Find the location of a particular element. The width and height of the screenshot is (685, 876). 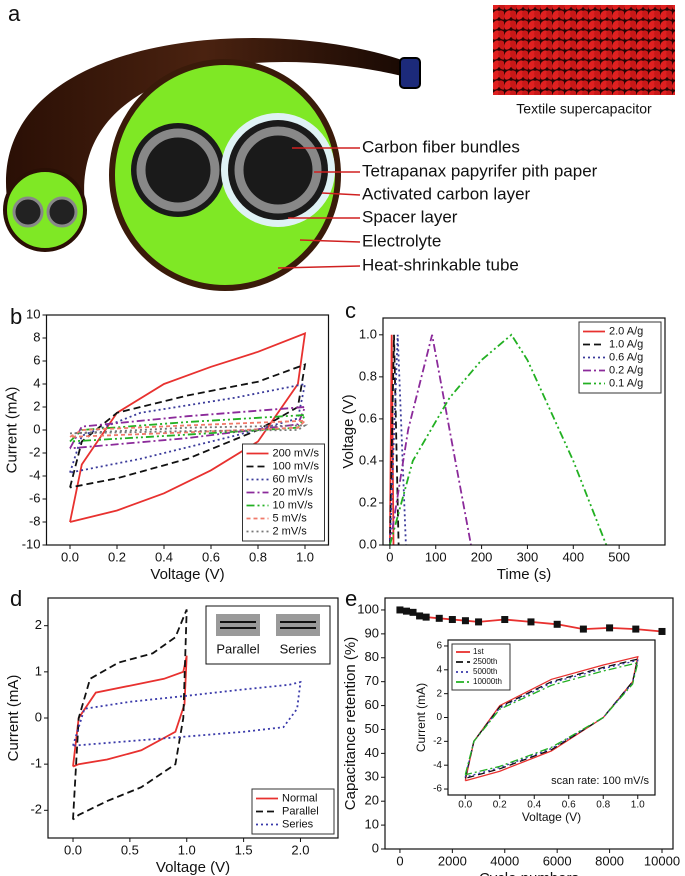

layer-label: Spacer layer is located at coordinates (410, 216).